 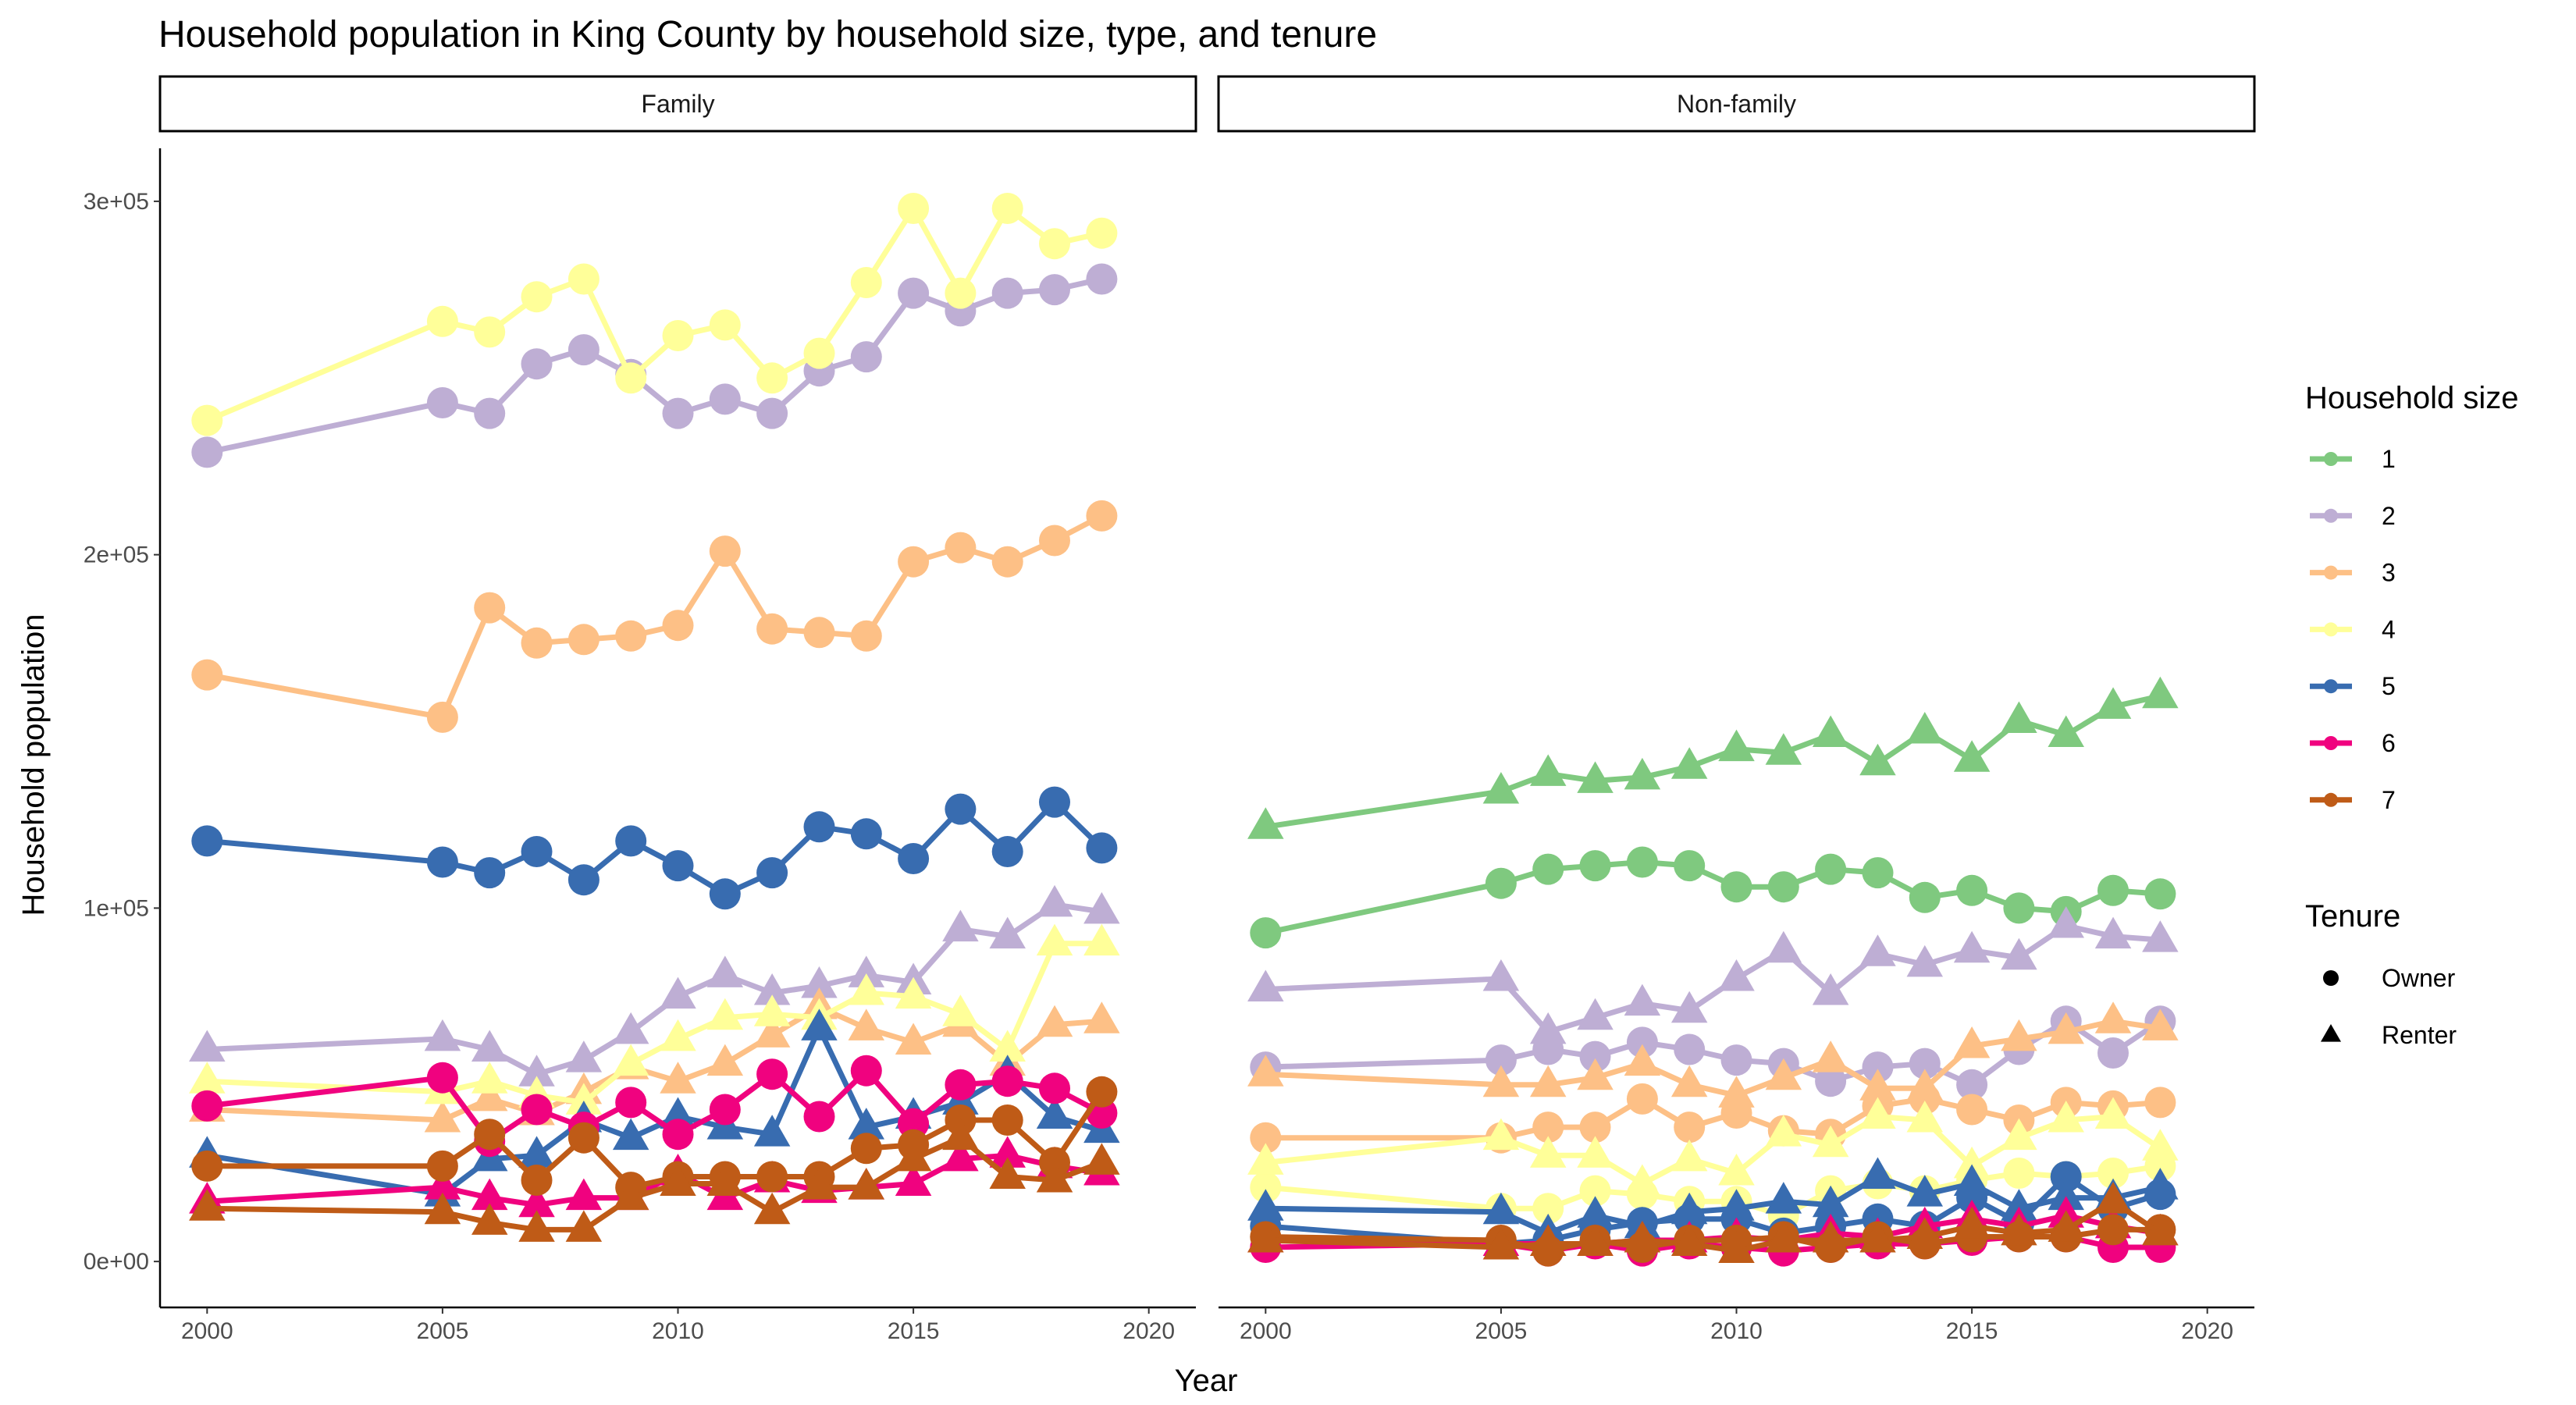 I want to click on series-size-4-renter, so click(x=1713, y=1147).